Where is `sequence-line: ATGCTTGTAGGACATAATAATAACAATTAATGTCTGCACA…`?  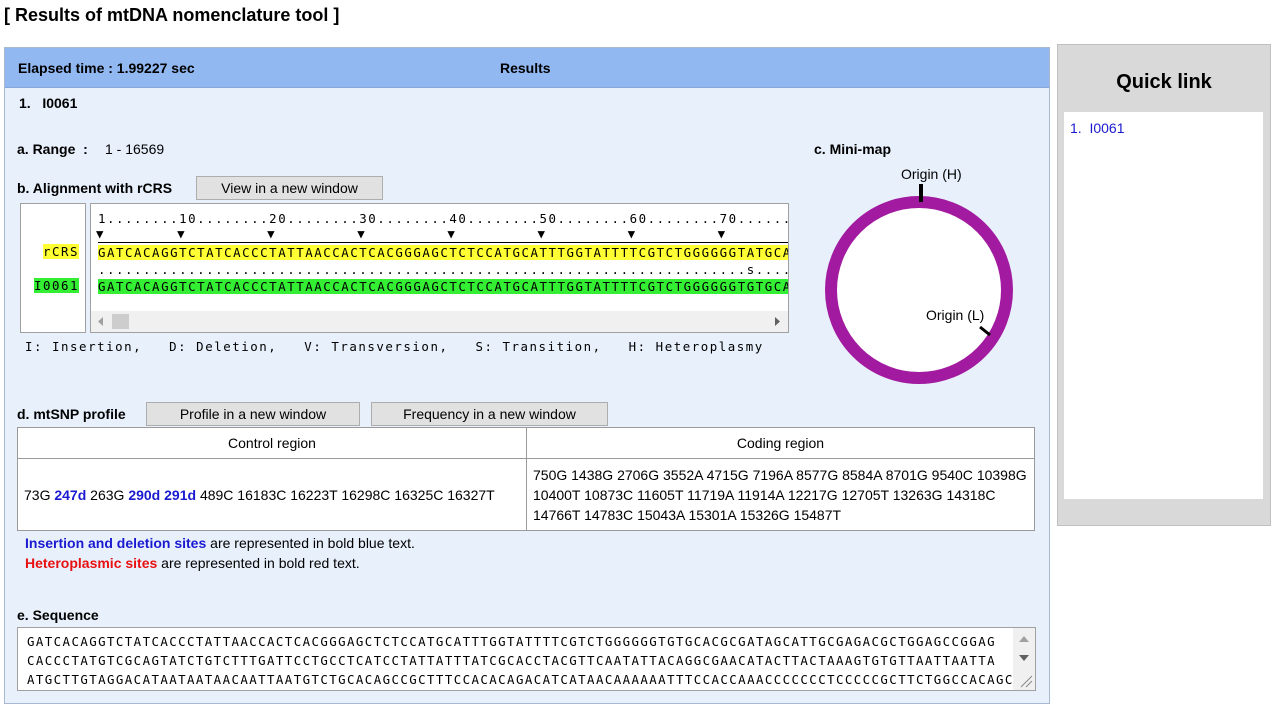 sequence-line: ATGCTTGTAGGACATAATAATAACAATTAATGTCTGCACA… is located at coordinates (520, 679).